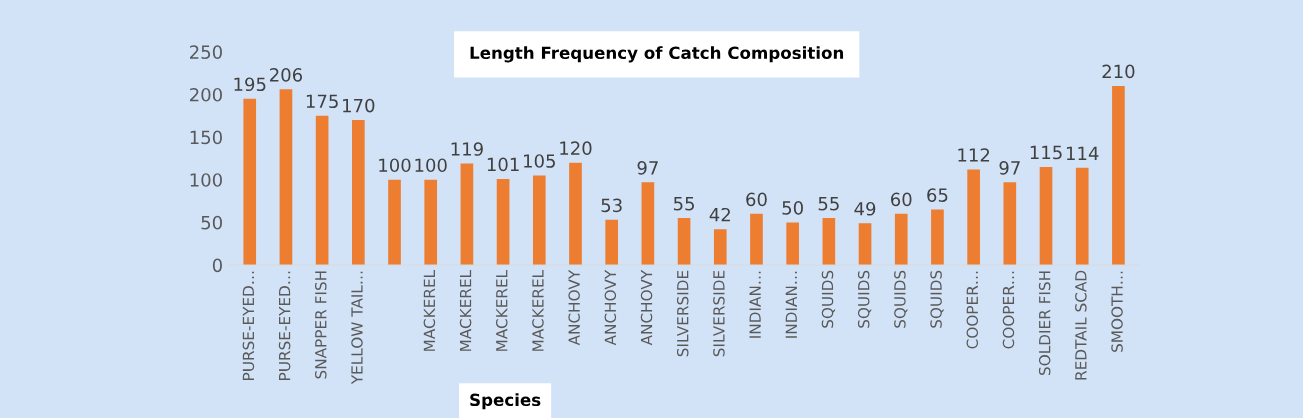 The height and width of the screenshot is (418, 1303). Describe the element at coordinates (719, 214) in the screenshot. I see `data-label: 42` at that location.